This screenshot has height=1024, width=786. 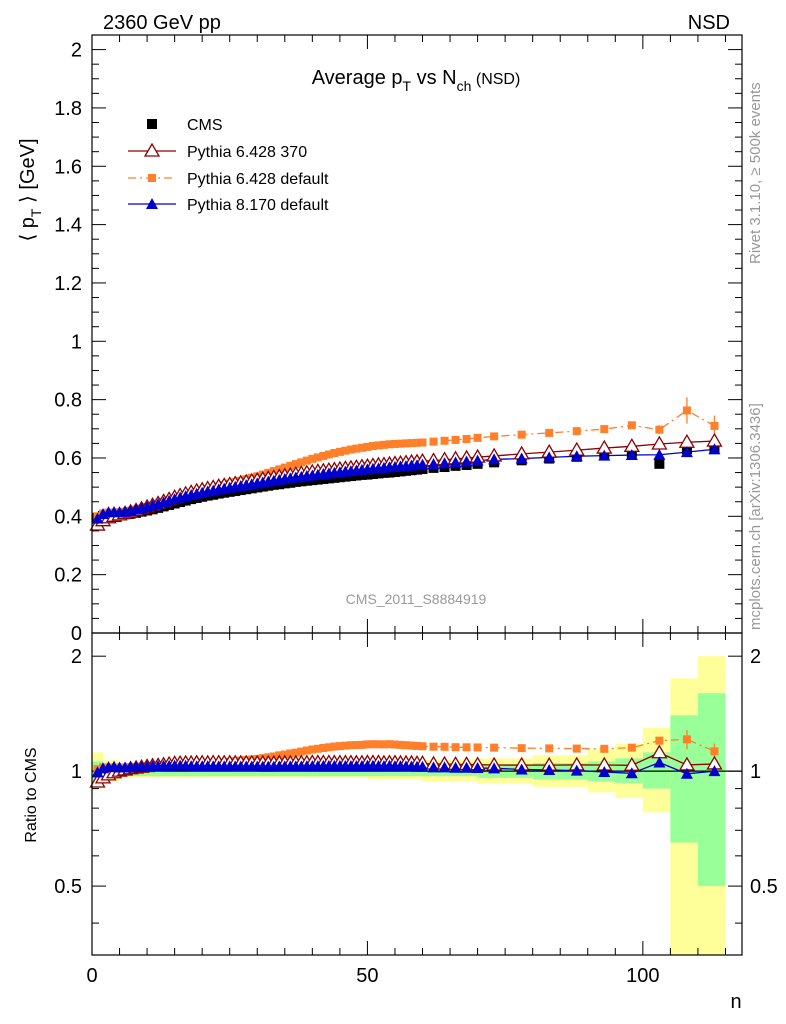 What do you see at coordinates (68, 167) in the screenshot?
I see `y-tick-label: 1.6` at bounding box center [68, 167].